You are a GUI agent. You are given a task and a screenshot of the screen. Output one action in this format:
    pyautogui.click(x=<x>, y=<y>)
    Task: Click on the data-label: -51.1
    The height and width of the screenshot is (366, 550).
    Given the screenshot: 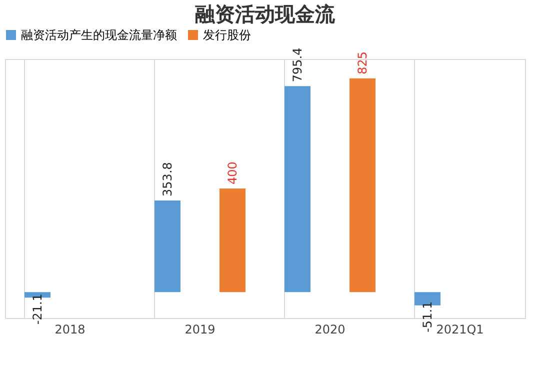 What is the action you would take?
    pyautogui.click(x=427, y=316)
    